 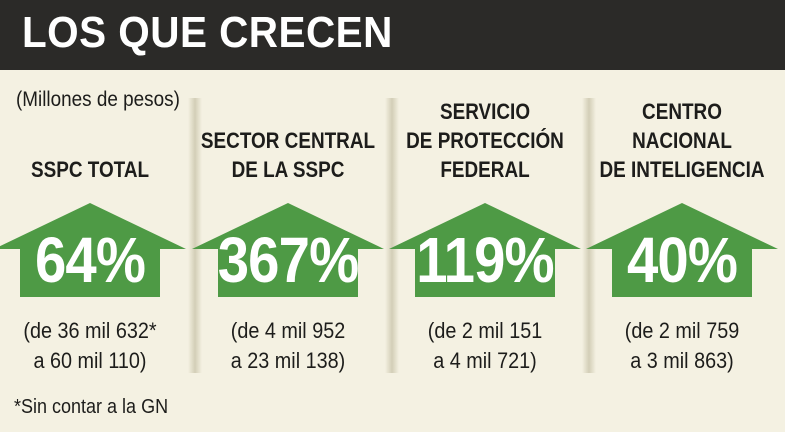 I want to click on value-range: (de 2 mil 151 a 4 mil 721), so click(x=485, y=346).